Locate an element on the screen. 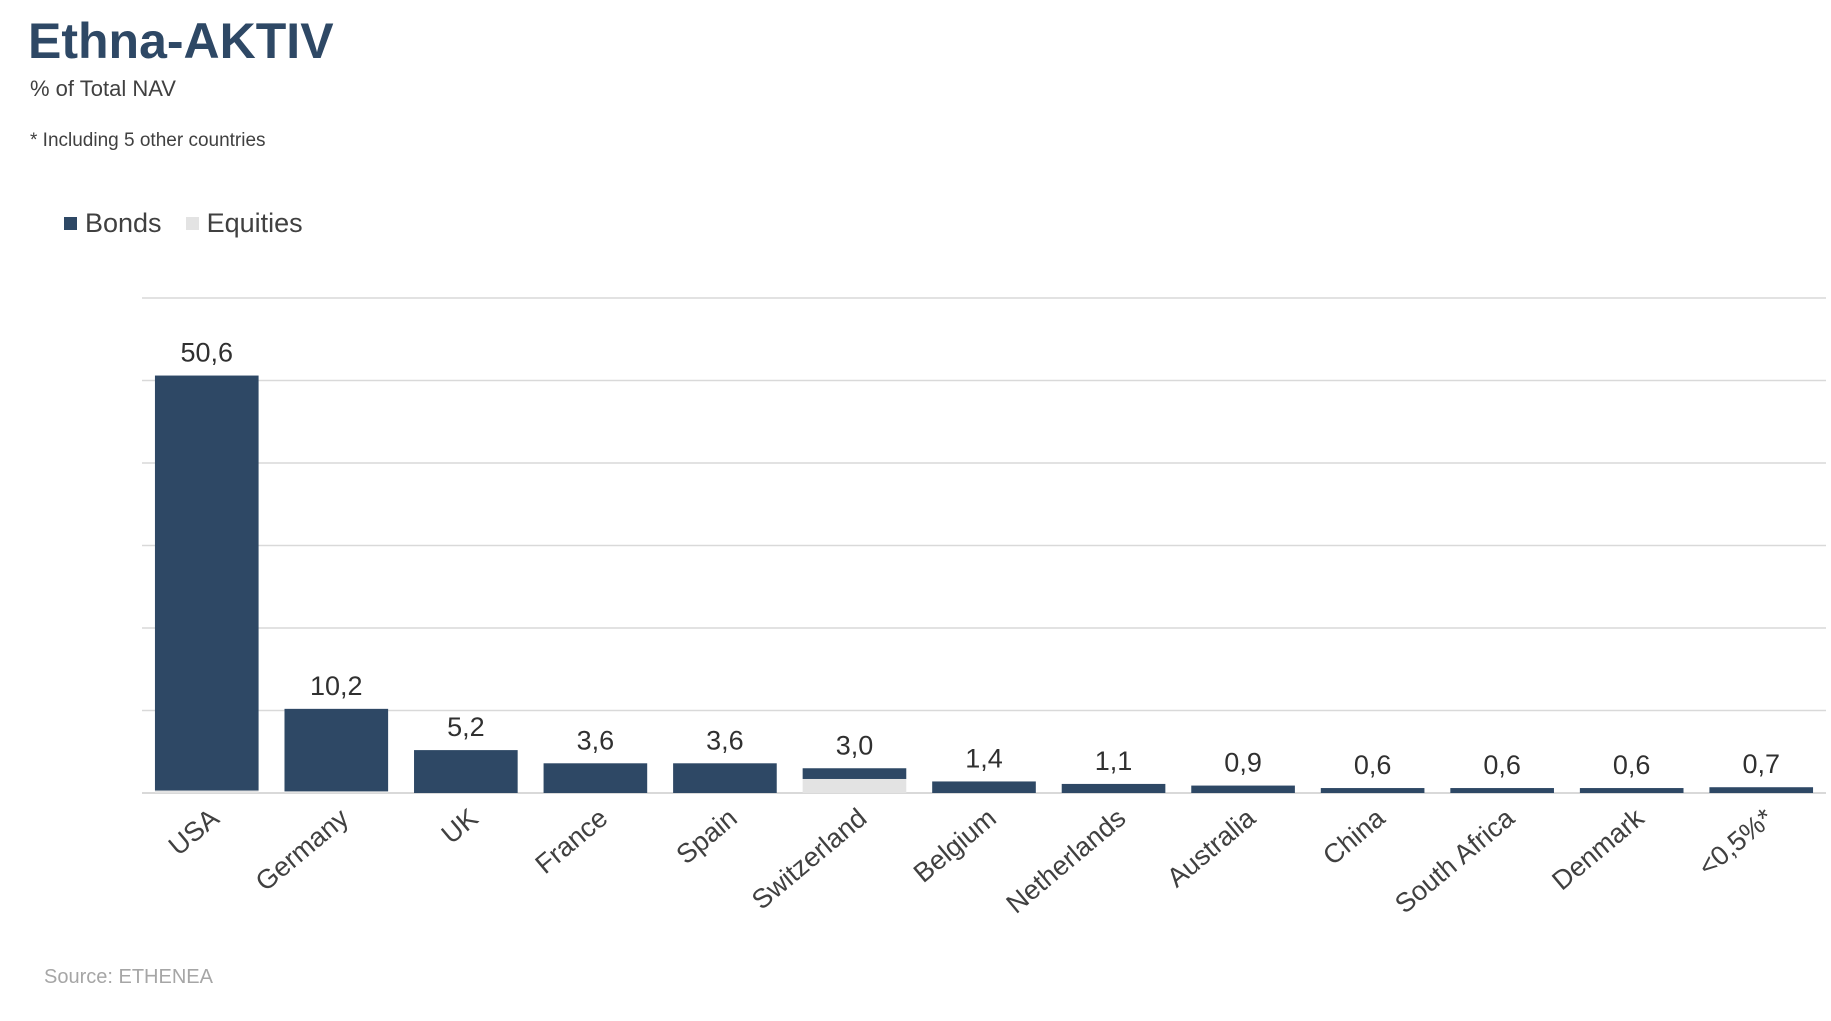  x-tick-label: Spain is located at coordinates (707, 836).